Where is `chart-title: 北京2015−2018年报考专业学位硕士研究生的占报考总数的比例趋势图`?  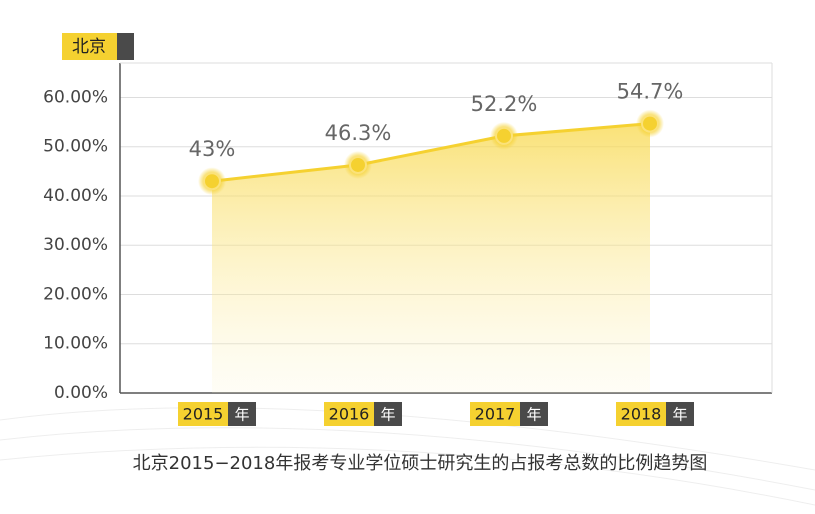 chart-title: 北京2015−2018年报考专业学位硕士研究生的占报考总数的比例趋势图 is located at coordinates (420, 463).